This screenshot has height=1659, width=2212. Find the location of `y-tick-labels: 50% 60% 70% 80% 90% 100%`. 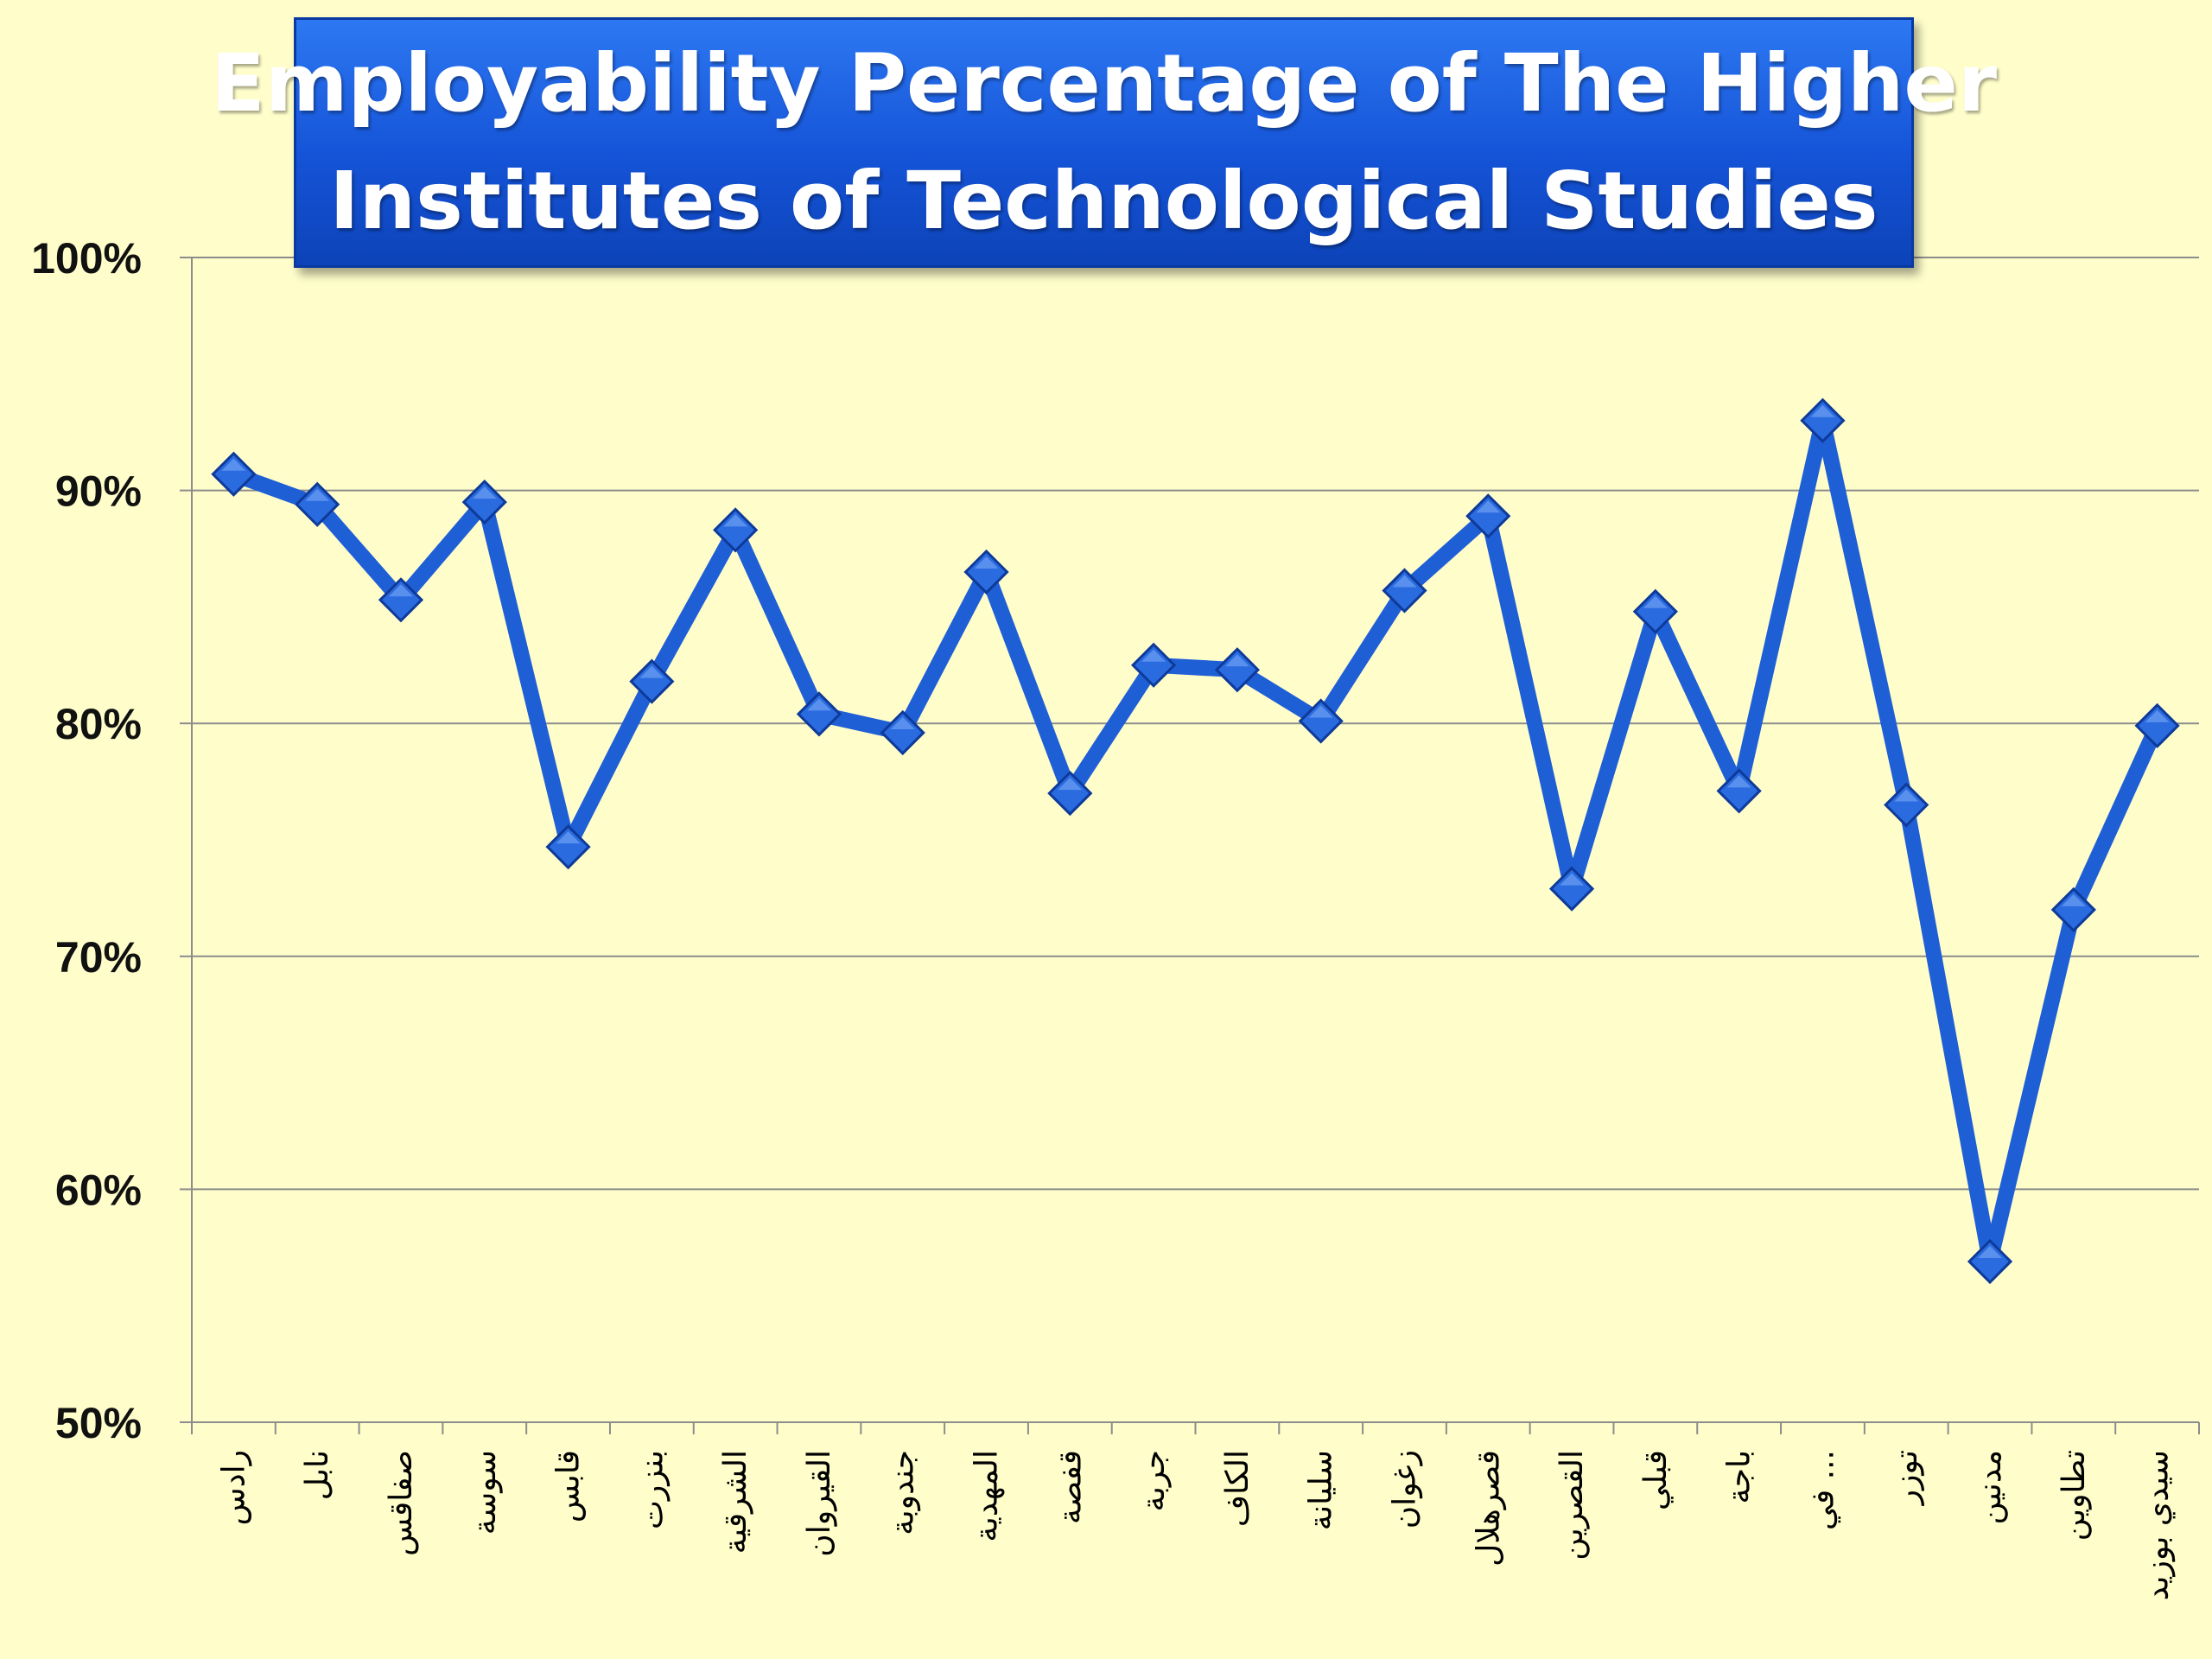

y-tick-labels: 50% 60% 70% 80% 90% 100% is located at coordinates (86, 840).